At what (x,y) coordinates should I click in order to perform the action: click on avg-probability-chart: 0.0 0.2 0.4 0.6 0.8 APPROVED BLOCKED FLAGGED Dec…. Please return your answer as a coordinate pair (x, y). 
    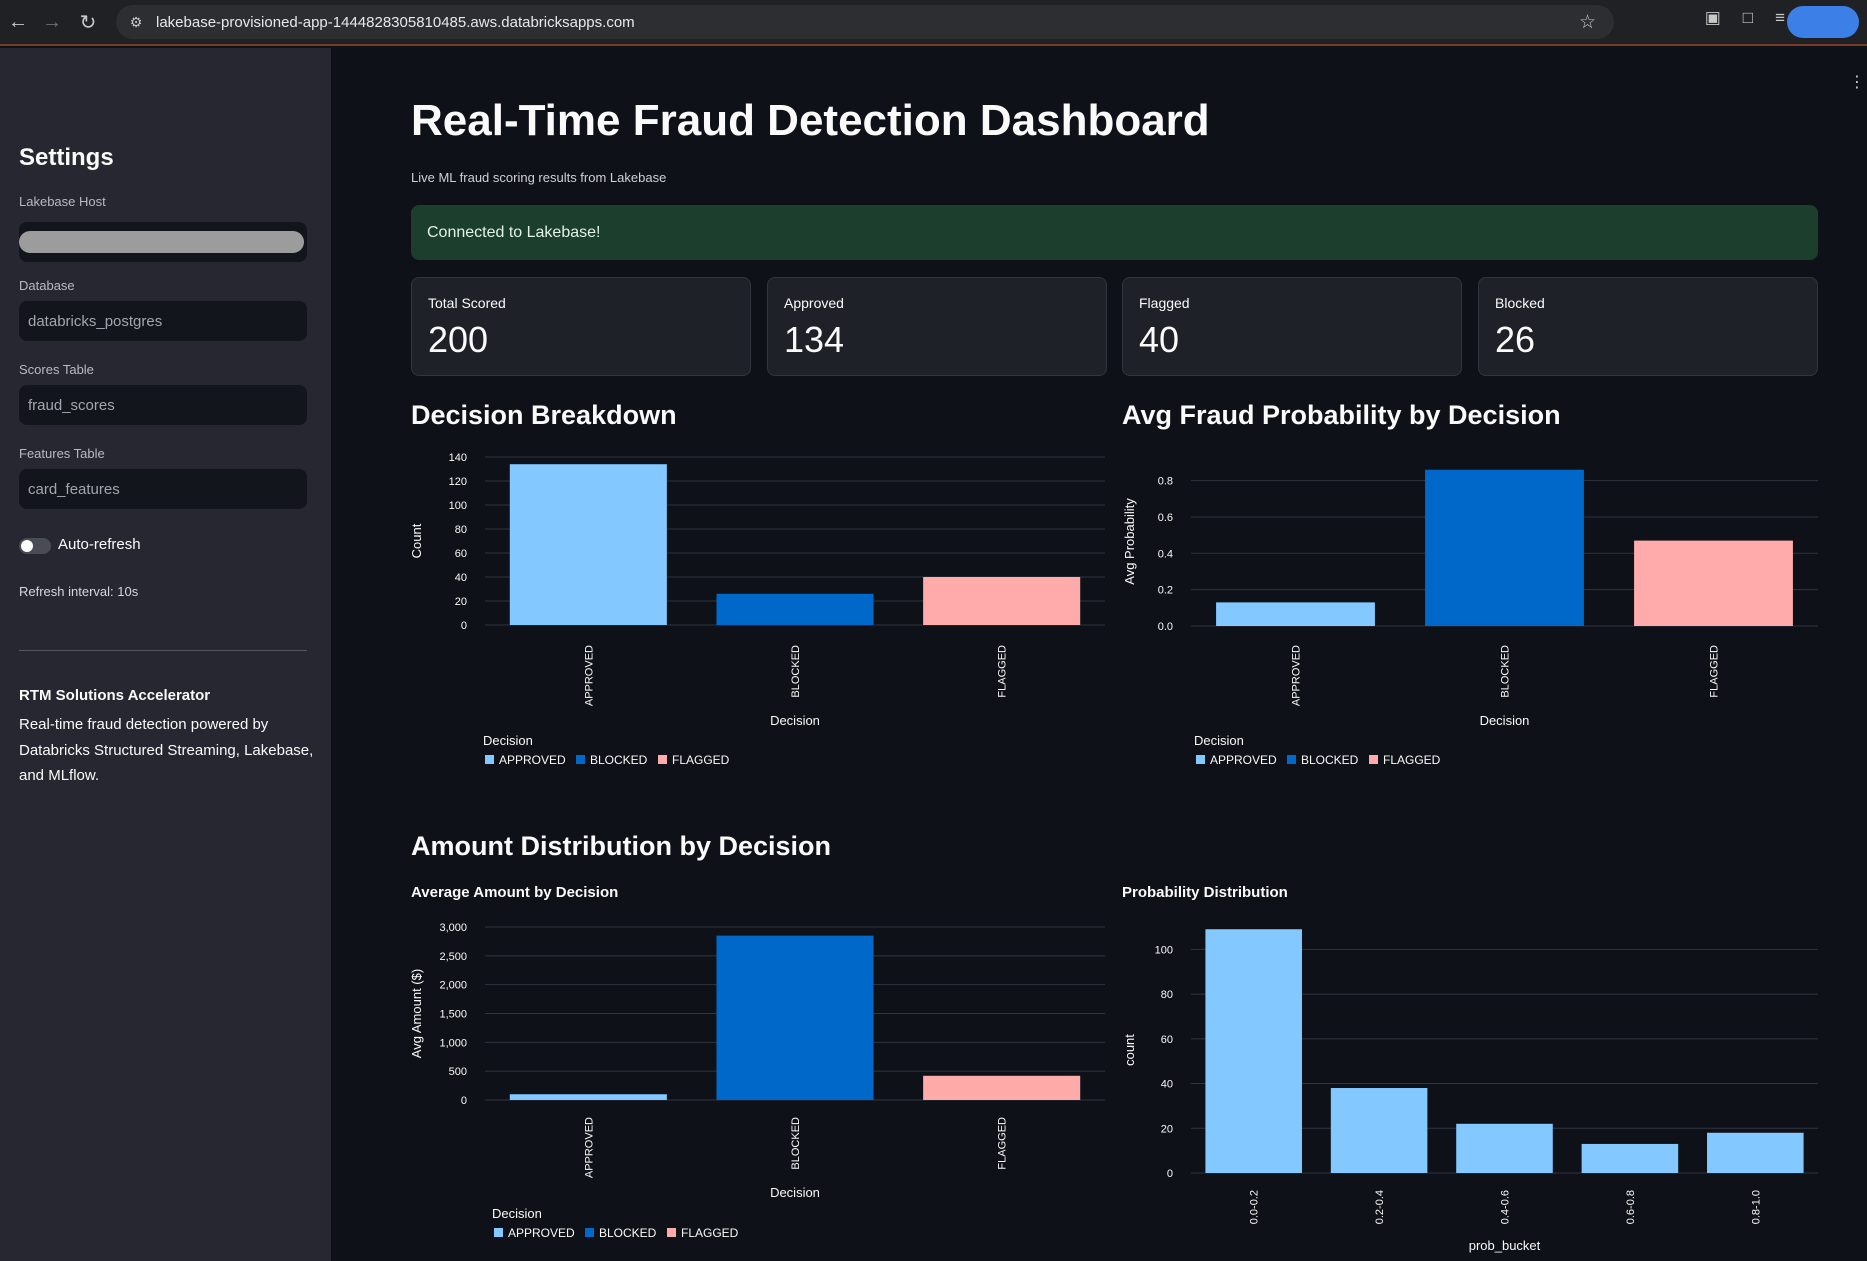
    Looking at the image, I should click on (1470, 618).